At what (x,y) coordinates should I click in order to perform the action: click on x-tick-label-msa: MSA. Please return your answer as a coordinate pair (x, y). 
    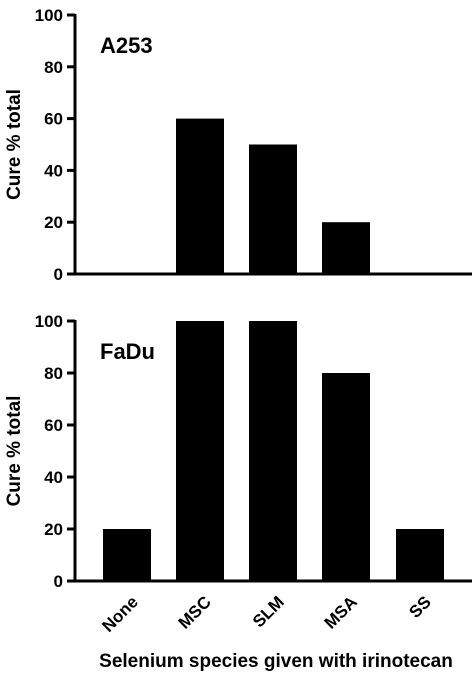
    Looking at the image, I should click on (341, 612).